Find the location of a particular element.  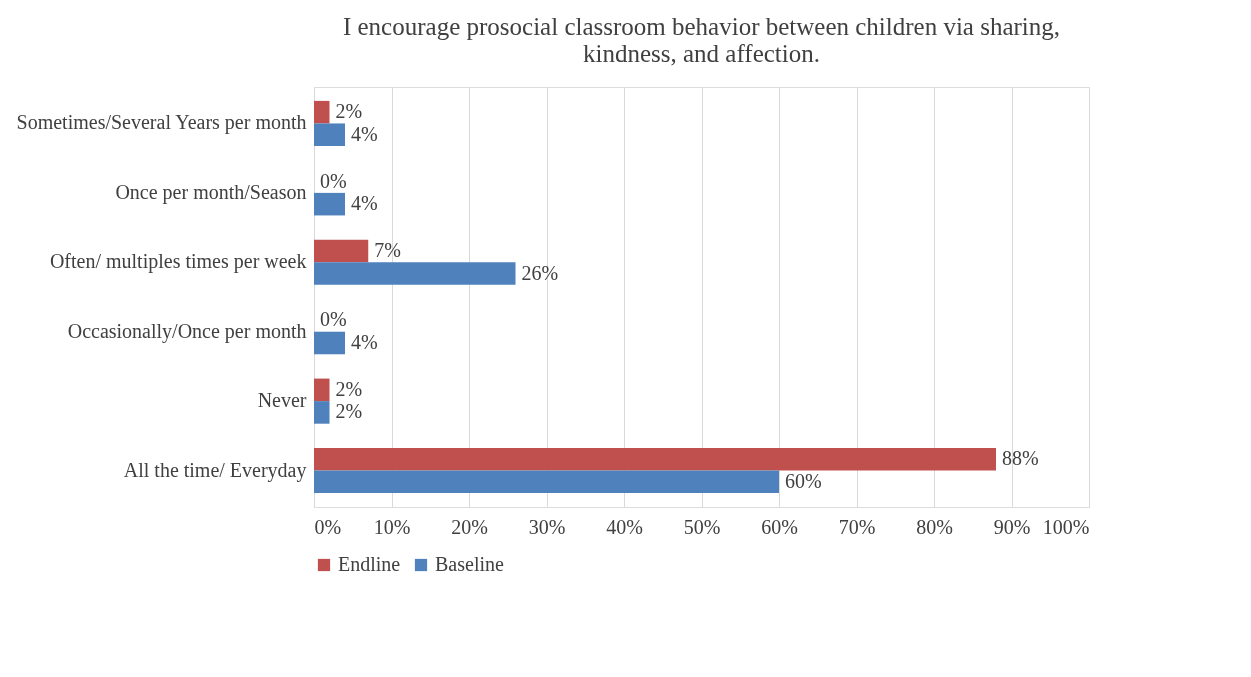

x-tick-label: 0% is located at coordinates (328, 526).